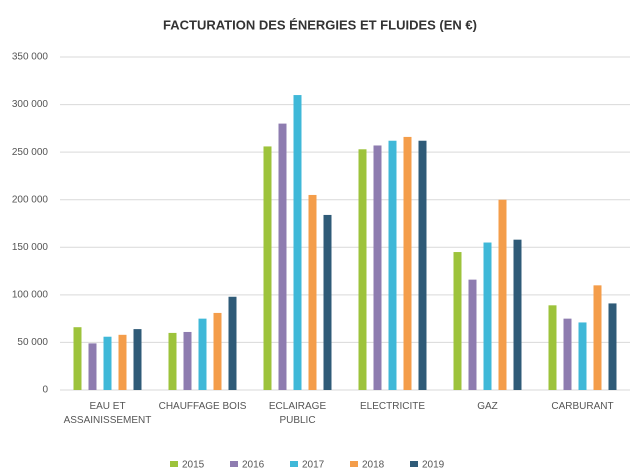  Describe the element at coordinates (30, 57) in the screenshot. I see `y-tick-label: 350 000` at that location.